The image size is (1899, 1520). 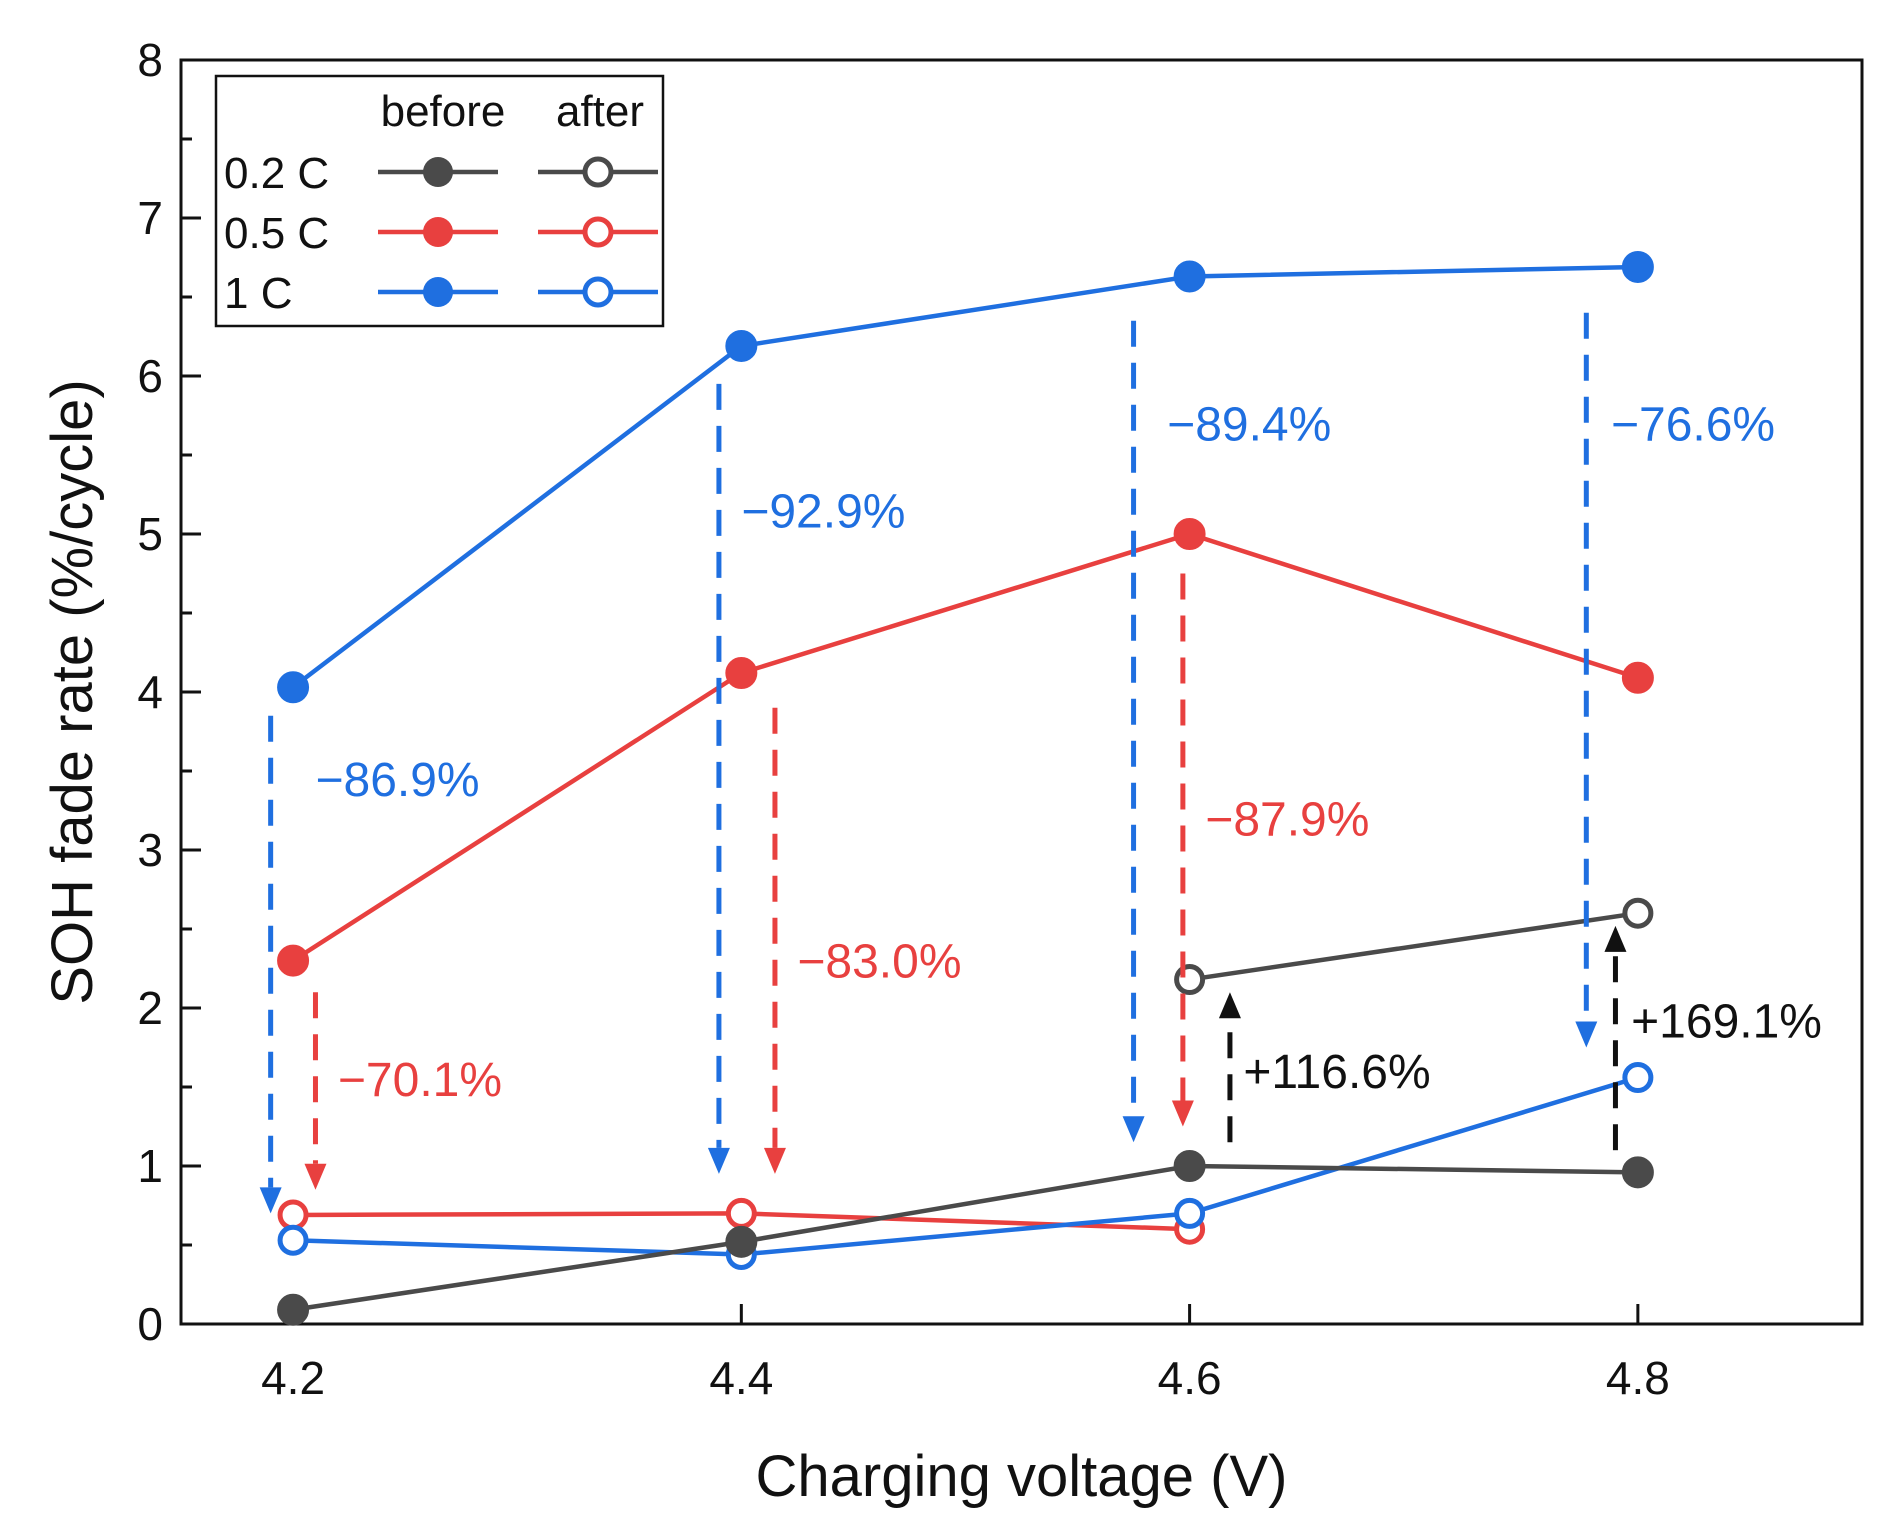 I want to click on series-1-c-after-line, so click(x=965, y=1166).